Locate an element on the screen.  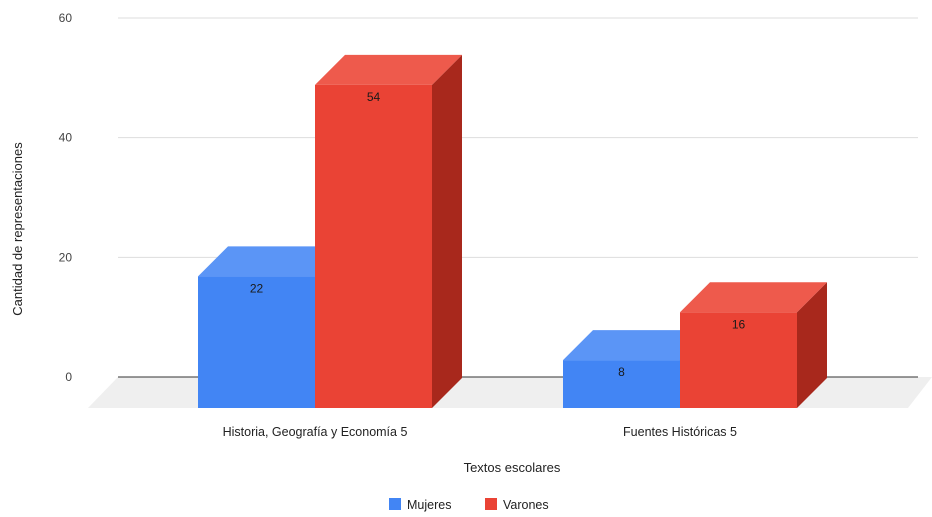
y-axis-title: Cantidad de representaciones is located at coordinates (17, 229).